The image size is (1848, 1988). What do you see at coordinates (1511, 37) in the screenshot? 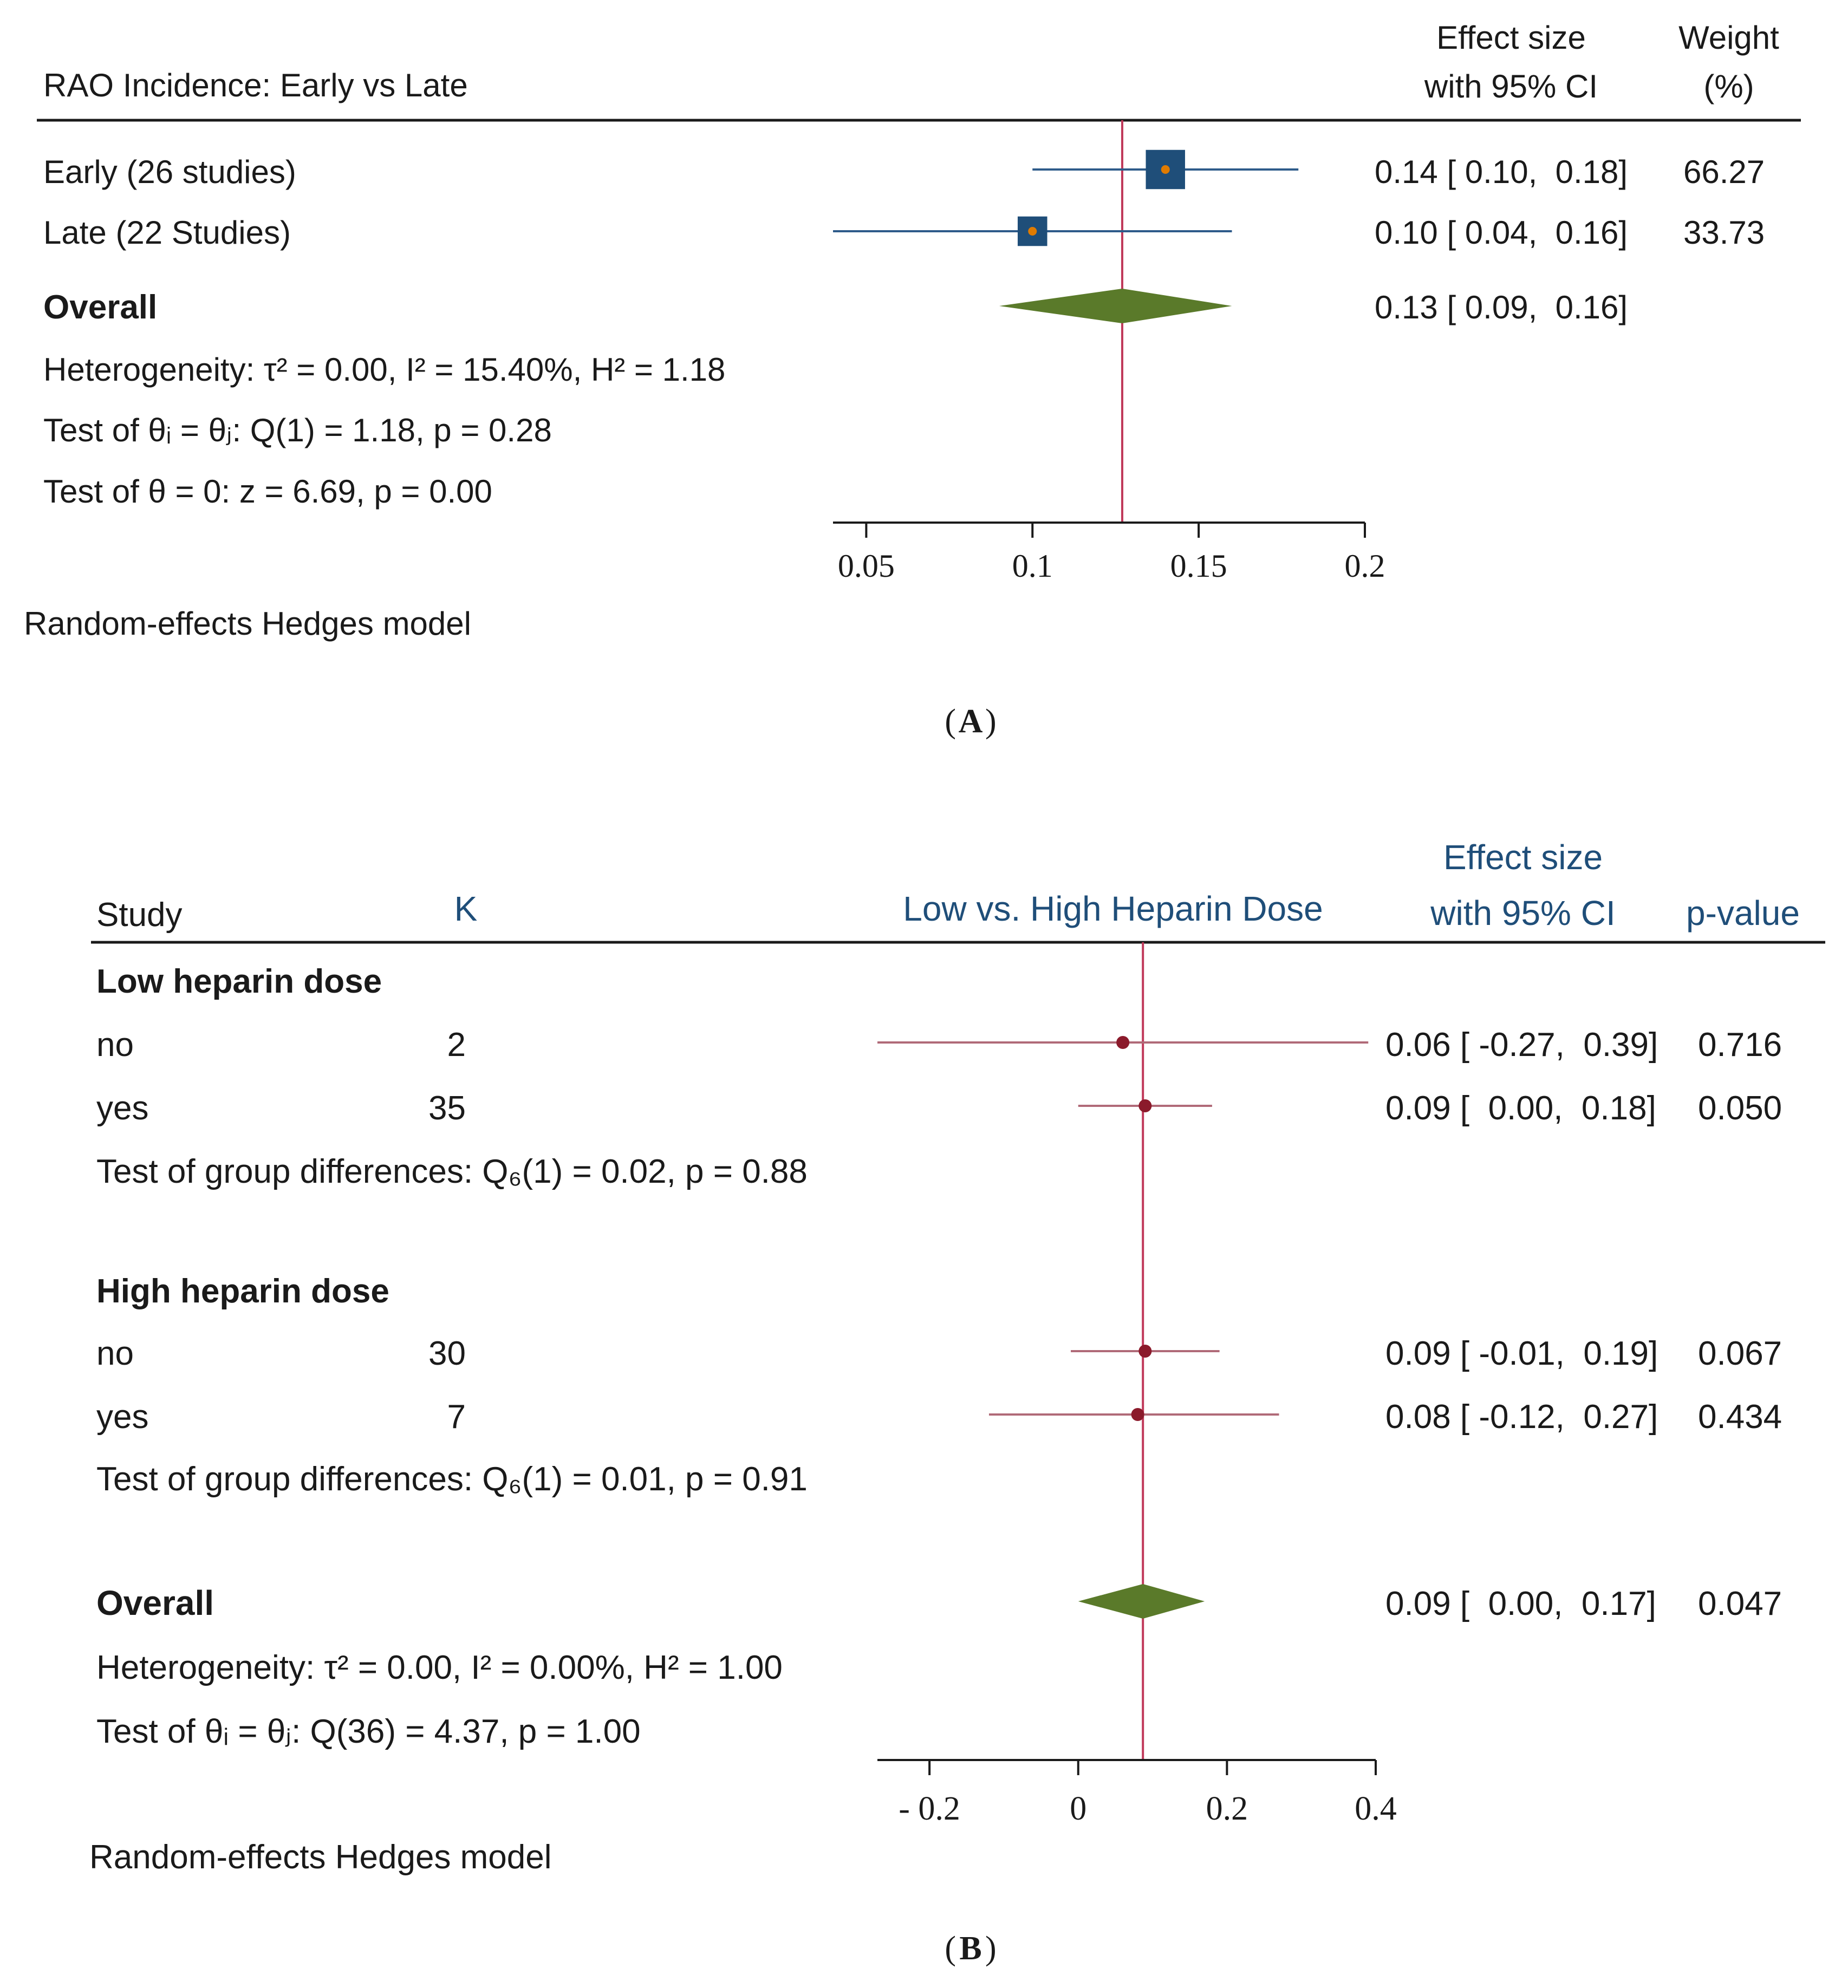
I see `panel-a-effect-header-1: Effect size` at bounding box center [1511, 37].